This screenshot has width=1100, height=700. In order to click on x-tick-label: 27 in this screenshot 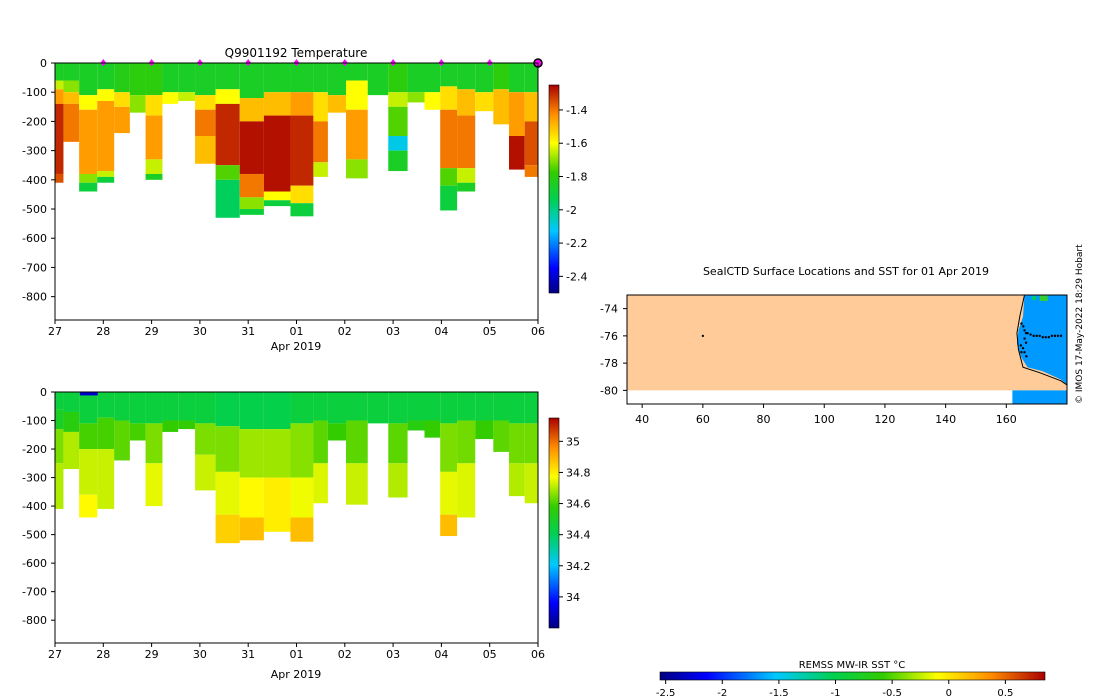, I will do `click(55, 331)`.